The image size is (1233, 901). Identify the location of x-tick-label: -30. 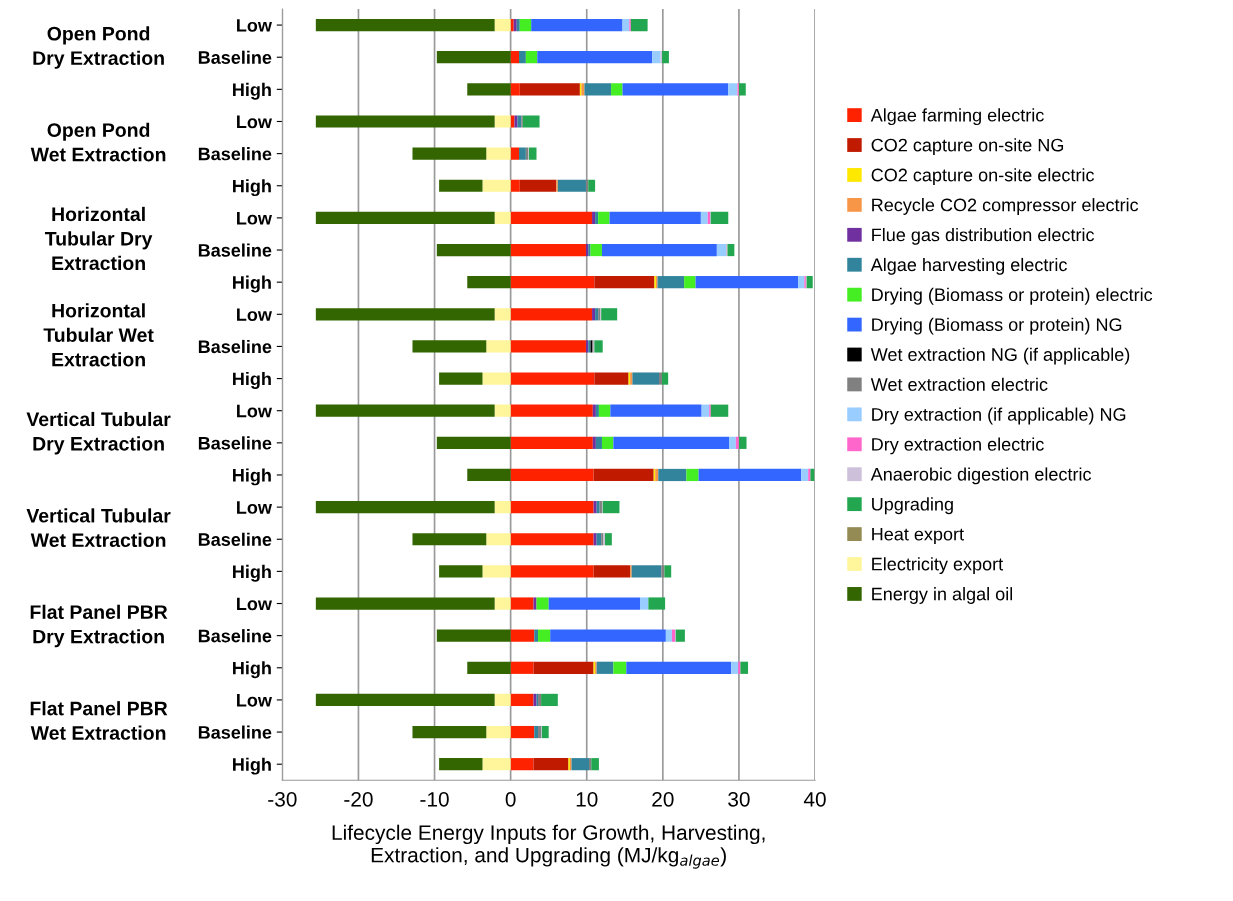
(282, 799).